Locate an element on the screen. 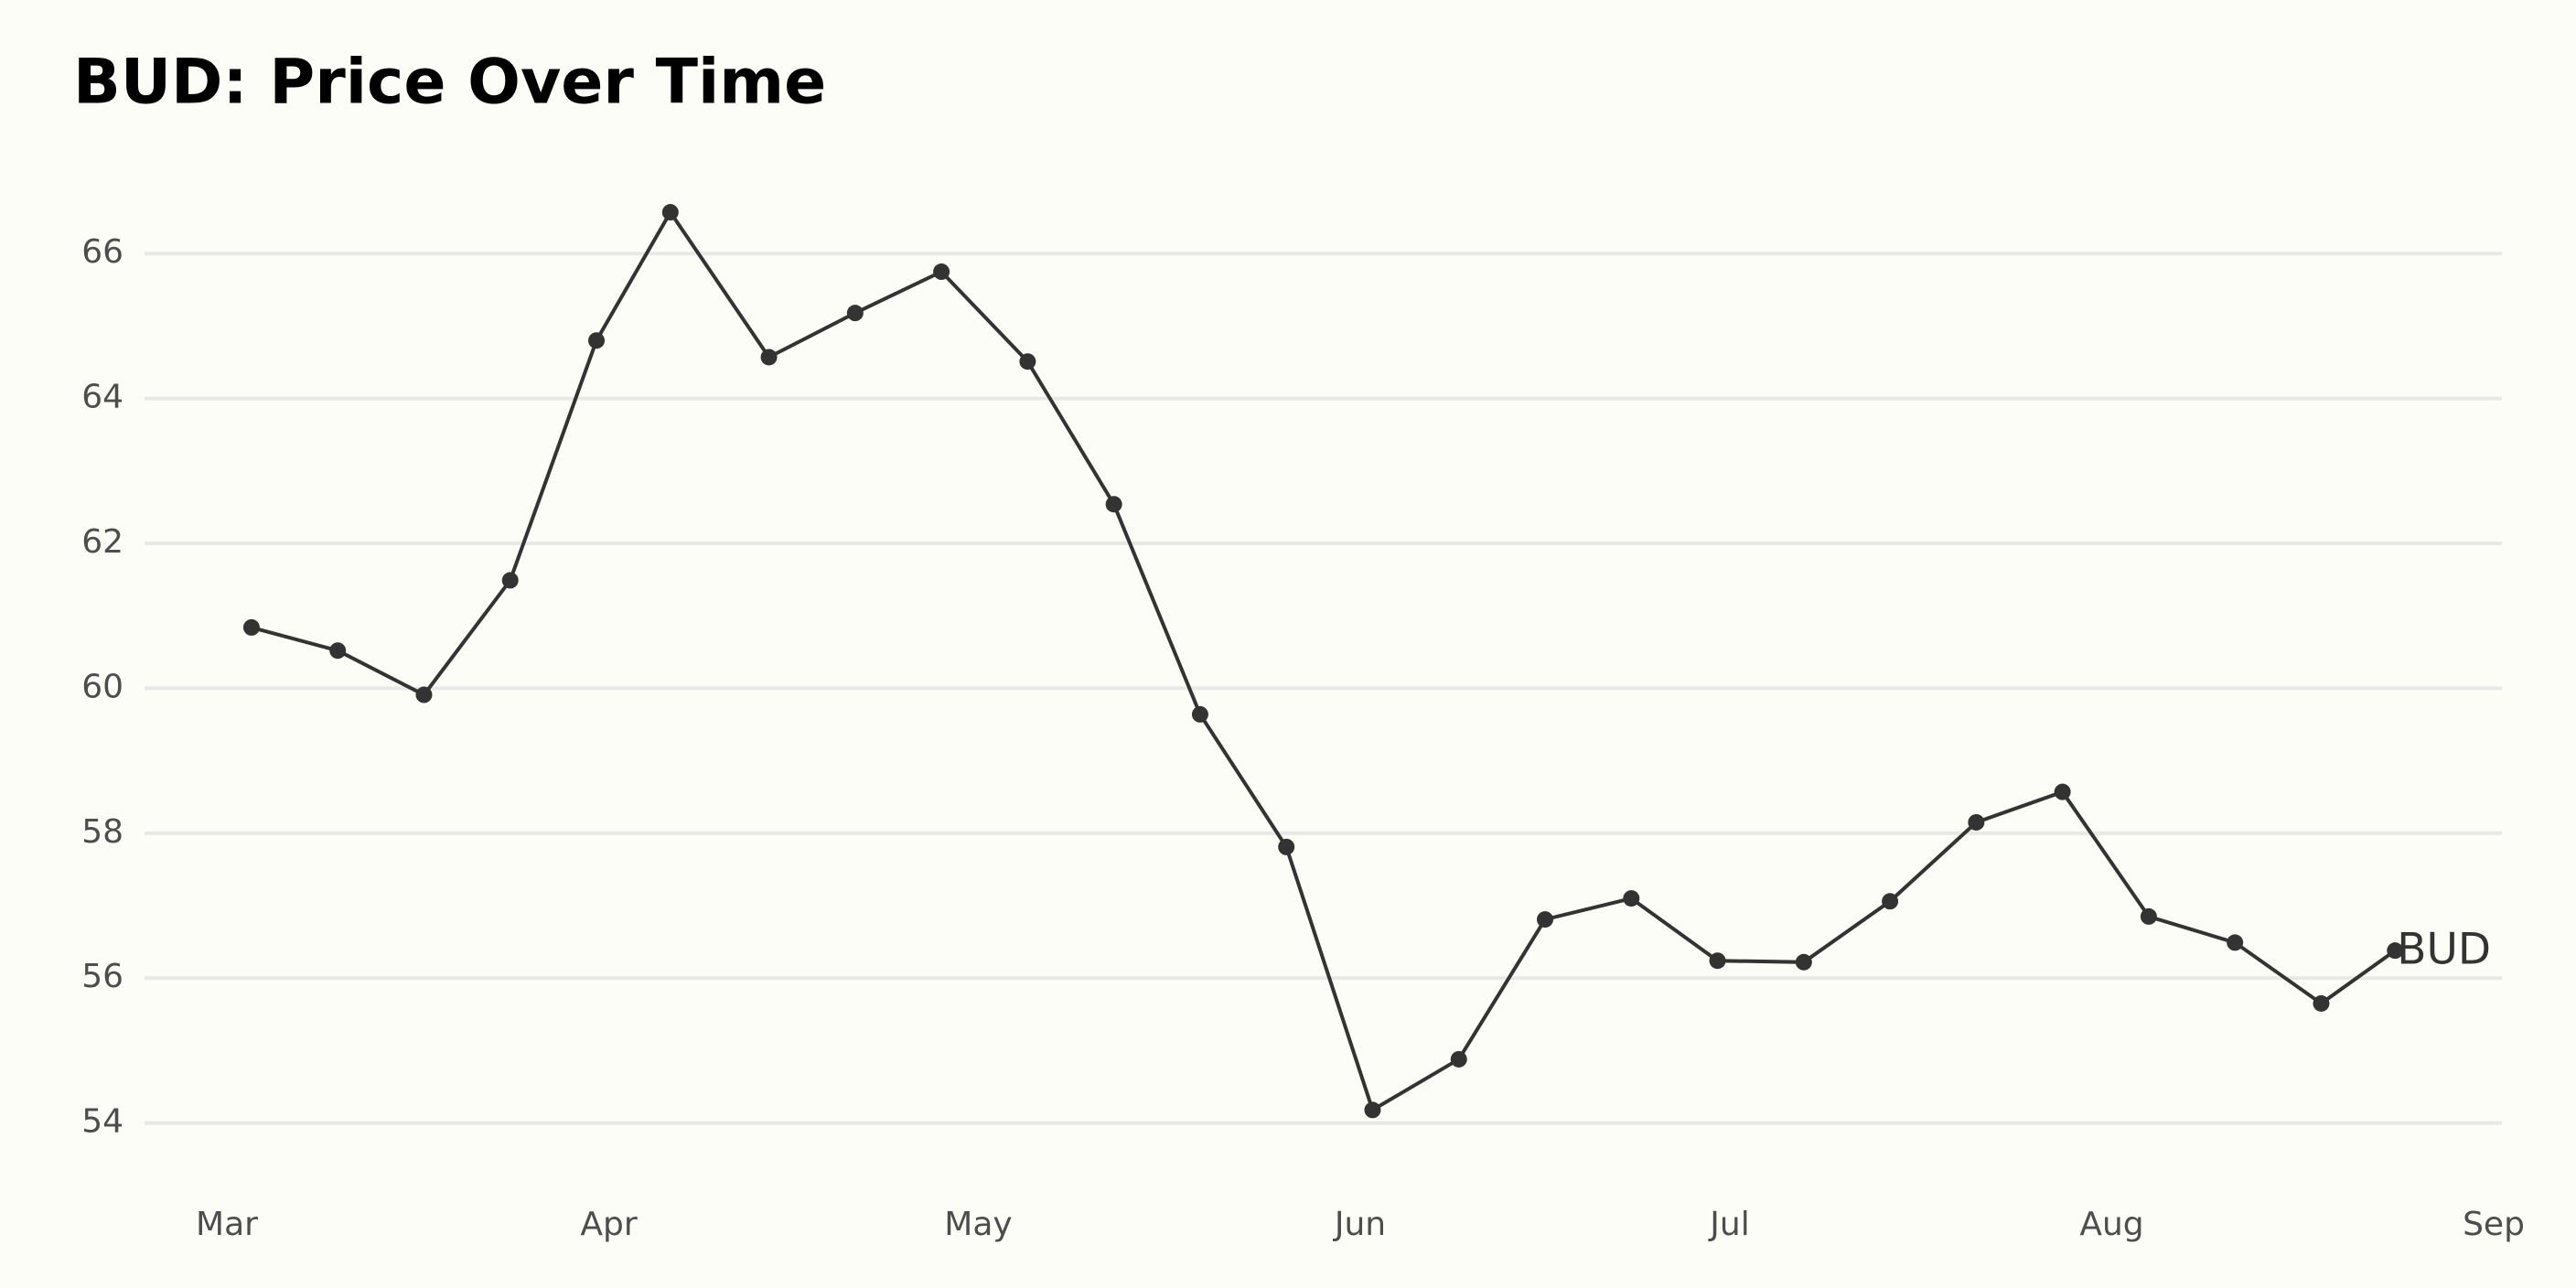 Image resolution: width=2576 pixels, height=1288 pixels. chart-title: BUD: Price Over Time is located at coordinates (449, 83).